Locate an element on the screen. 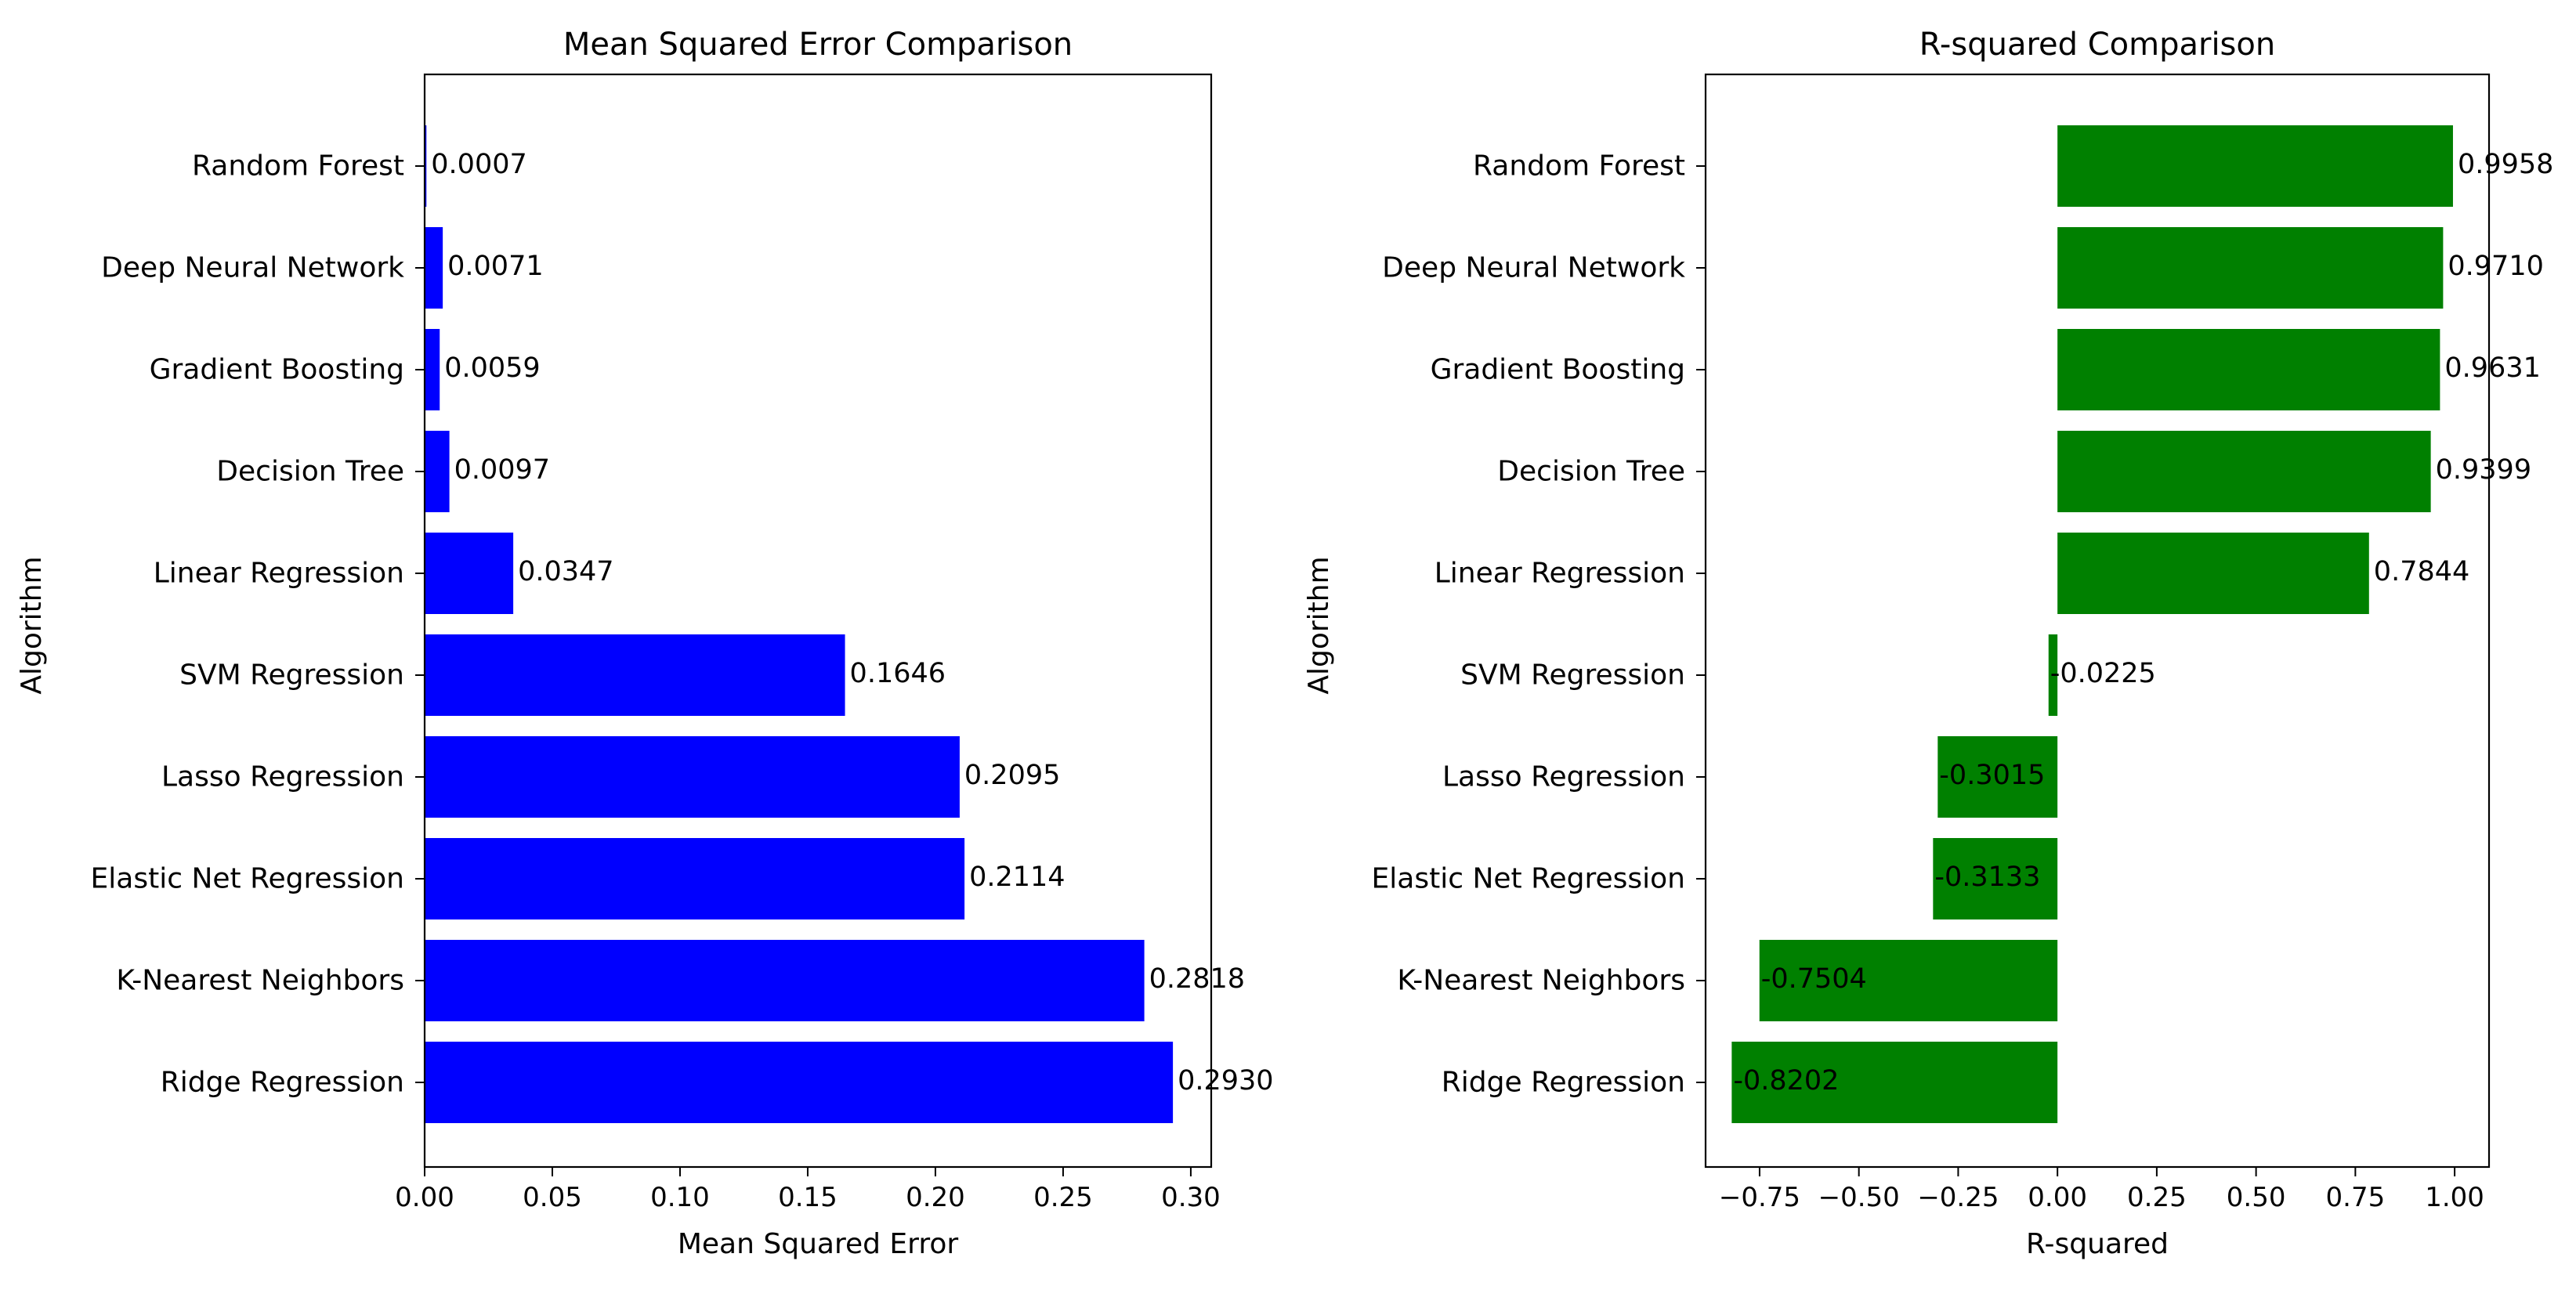 This screenshot has width=2576, height=1297. r-squared-value-label: -0.3015 is located at coordinates (1992, 776).